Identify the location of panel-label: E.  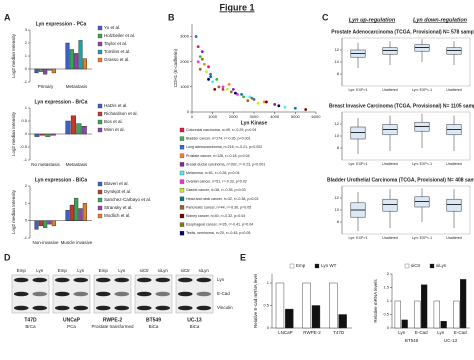
(243, 257).